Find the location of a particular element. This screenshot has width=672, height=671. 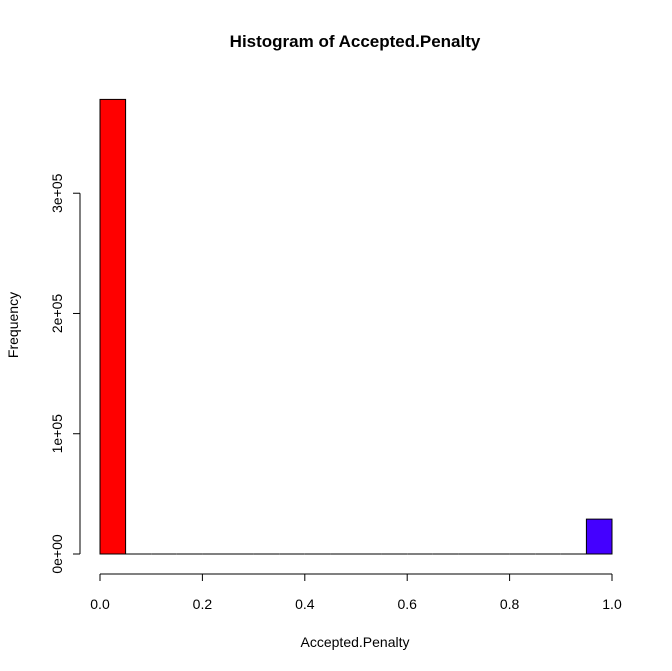

y-axis: 0e+00 1e+05 2e+05 3e+05 is located at coordinates (65, 373).